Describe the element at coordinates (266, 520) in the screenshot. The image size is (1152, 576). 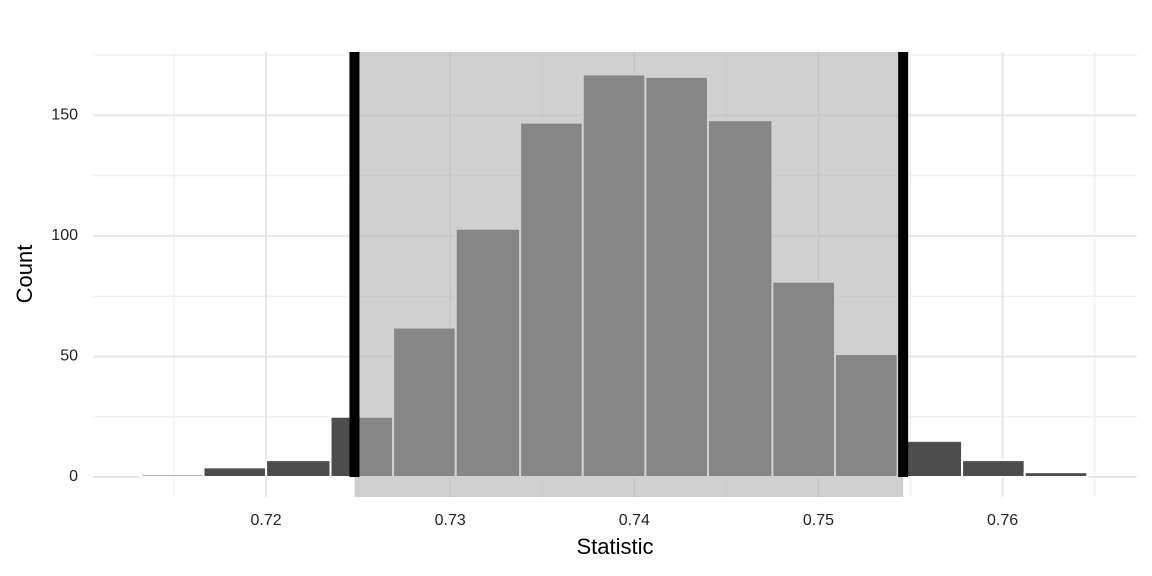
I see `x-tick-label: 0.72` at that location.